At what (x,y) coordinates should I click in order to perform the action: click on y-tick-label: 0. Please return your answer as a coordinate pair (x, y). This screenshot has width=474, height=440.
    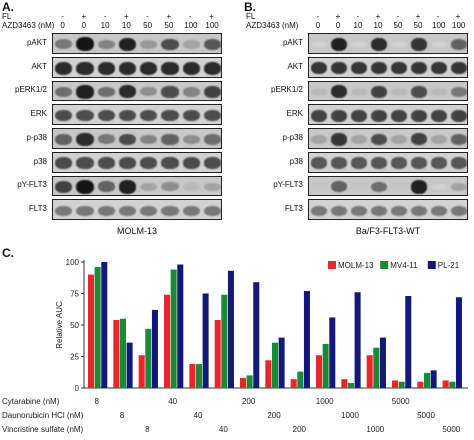
    Looking at the image, I should click on (77, 388).